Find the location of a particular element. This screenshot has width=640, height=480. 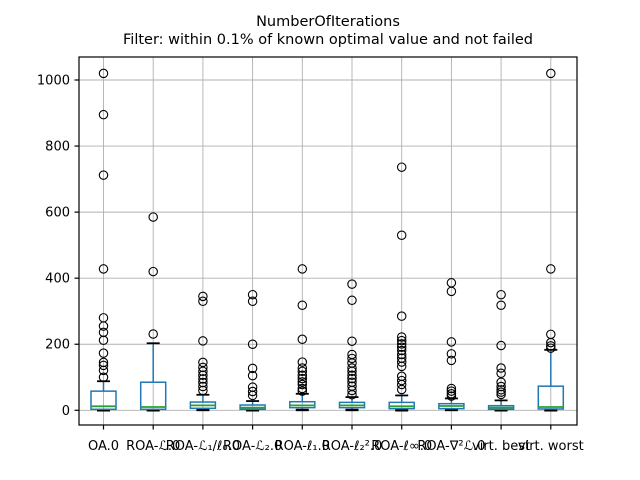

y-tick-label: 400 is located at coordinates (57, 279).